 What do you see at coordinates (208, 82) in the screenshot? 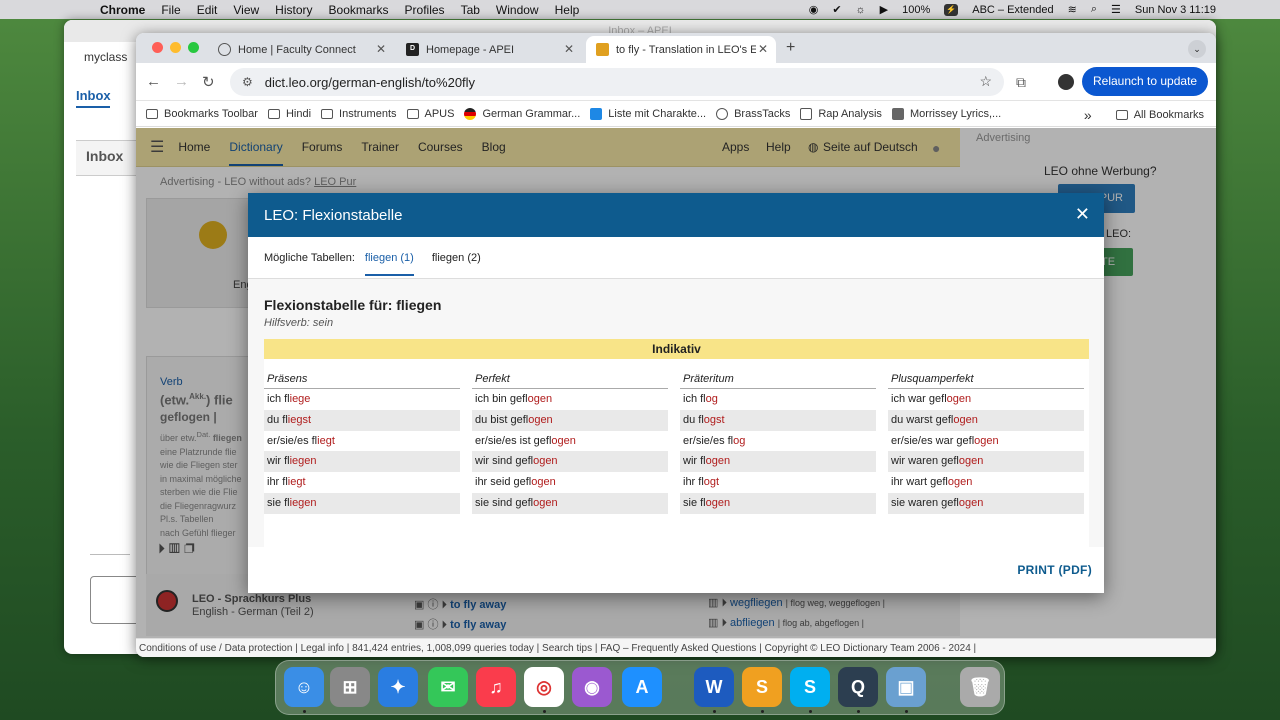
I see `reload-icon: ↻` at bounding box center [208, 82].